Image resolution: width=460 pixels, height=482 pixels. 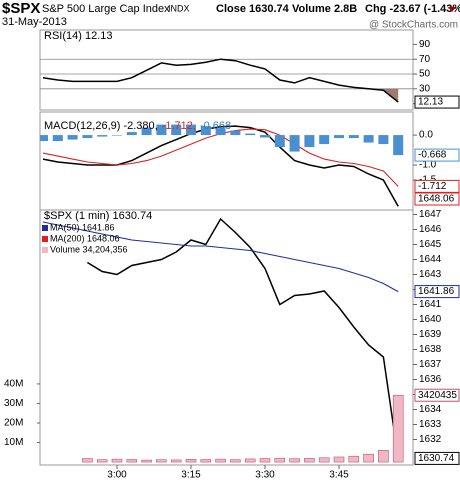 What do you see at coordinates (21, 8) in the screenshot?
I see `symbol: $SPX` at bounding box center [21, 8].